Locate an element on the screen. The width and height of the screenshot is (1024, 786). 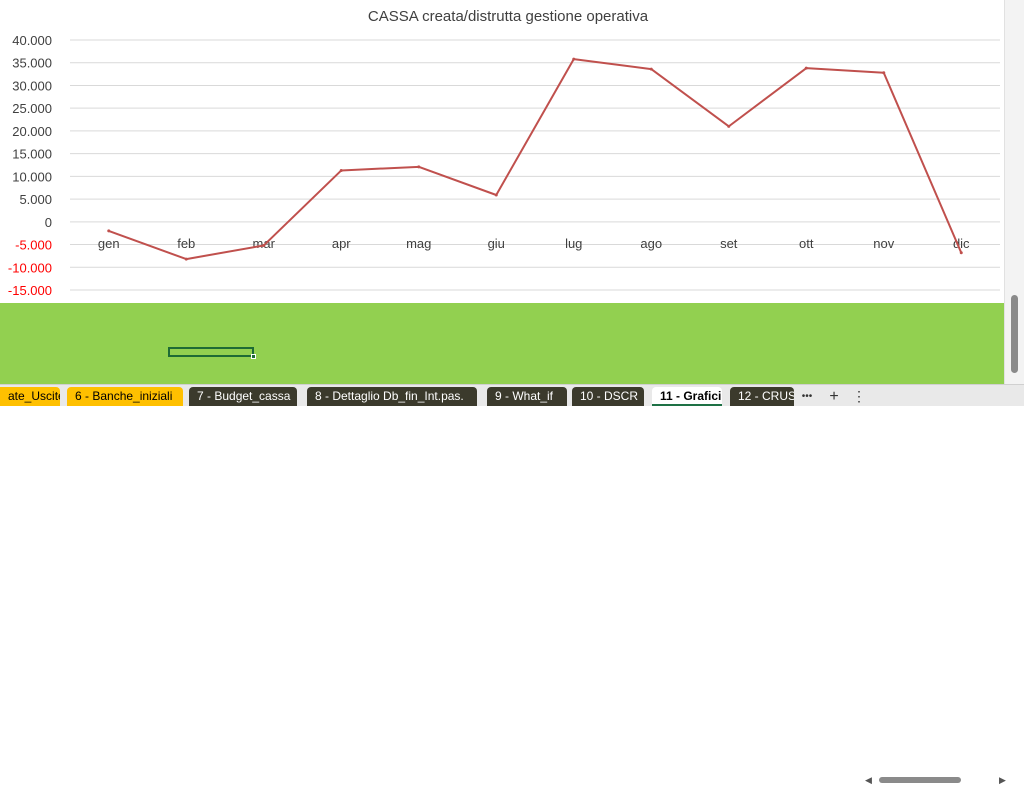
horizontal-scroll-thumb is located at coordinates (920, 780).